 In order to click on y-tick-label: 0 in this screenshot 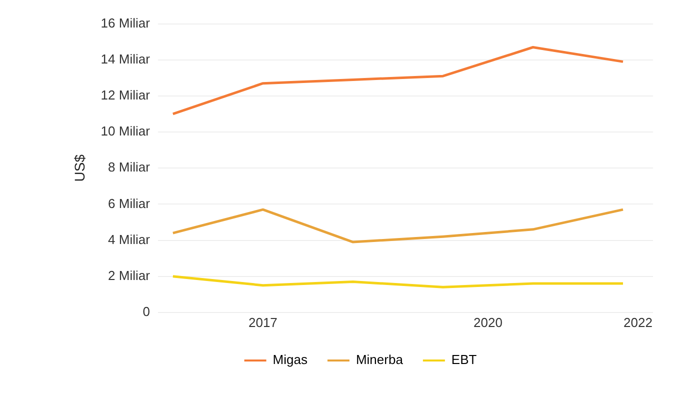, I will do `click(146, 311)`.